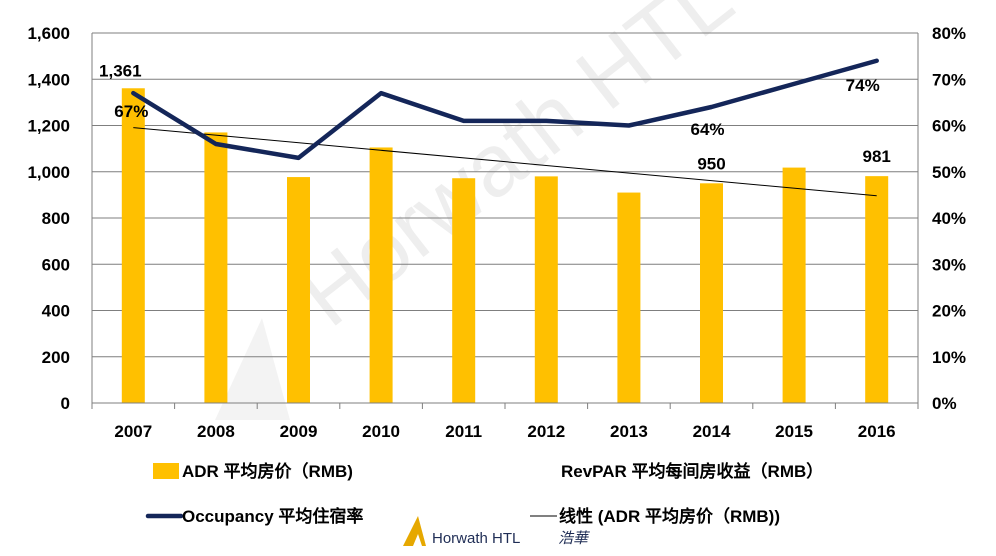  I want to click on x-tick-label: 2016, so click(877, 431).